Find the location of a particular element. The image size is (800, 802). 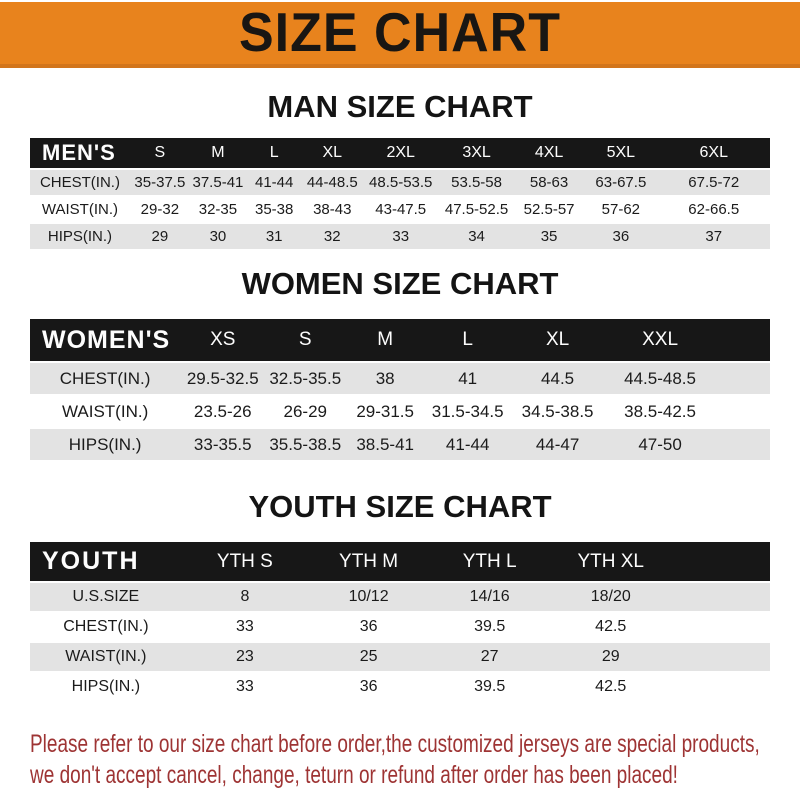

measurement-row: WAIST(IN.) 23 25 27 29 is located at coordinates (400, 657).